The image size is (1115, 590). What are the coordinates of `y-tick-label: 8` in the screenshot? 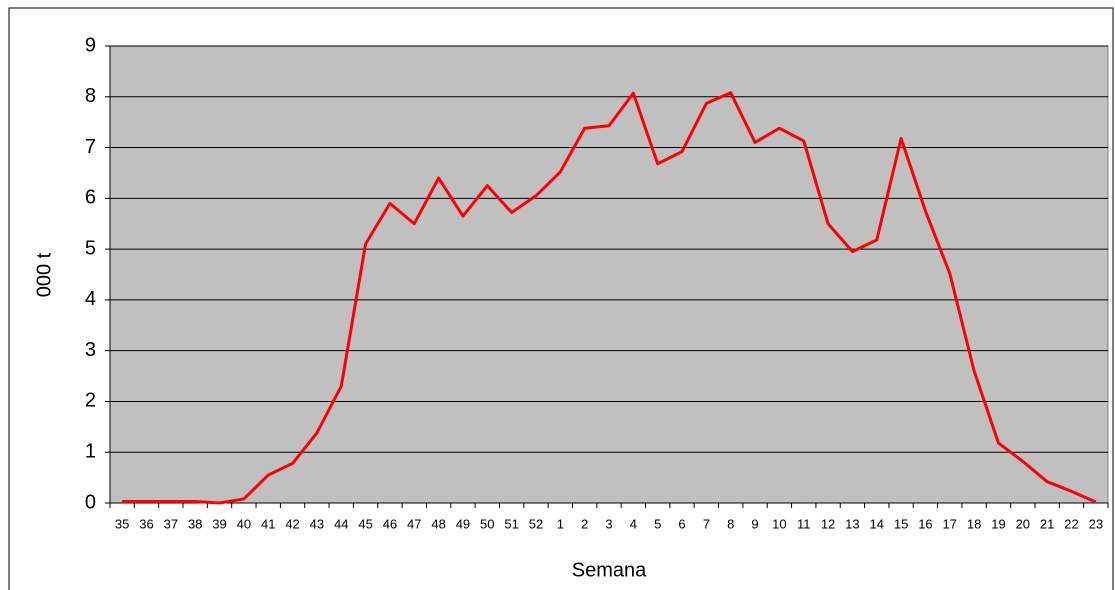 It's located at (90, 96).